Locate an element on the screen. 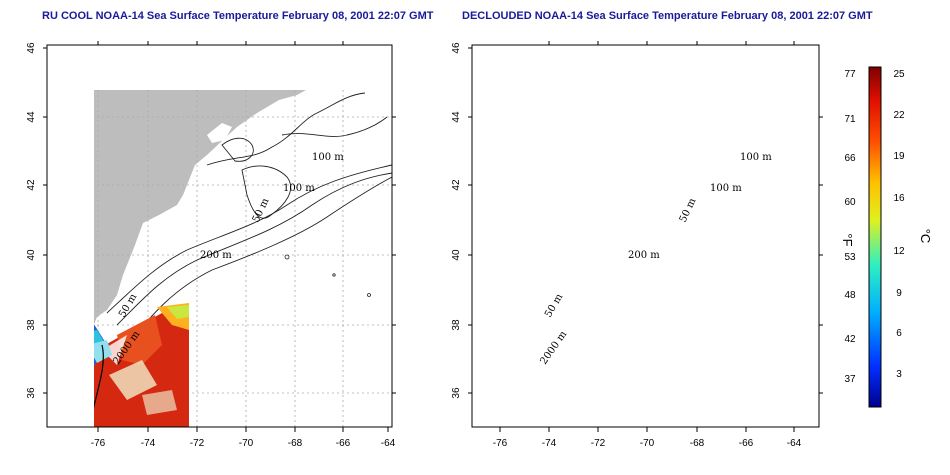 This screenshot has width=950, height=475. colorbar-fahrenheit-labels: 77 71 66 60 53 48 42 37 is located at coordinates (850, 227).